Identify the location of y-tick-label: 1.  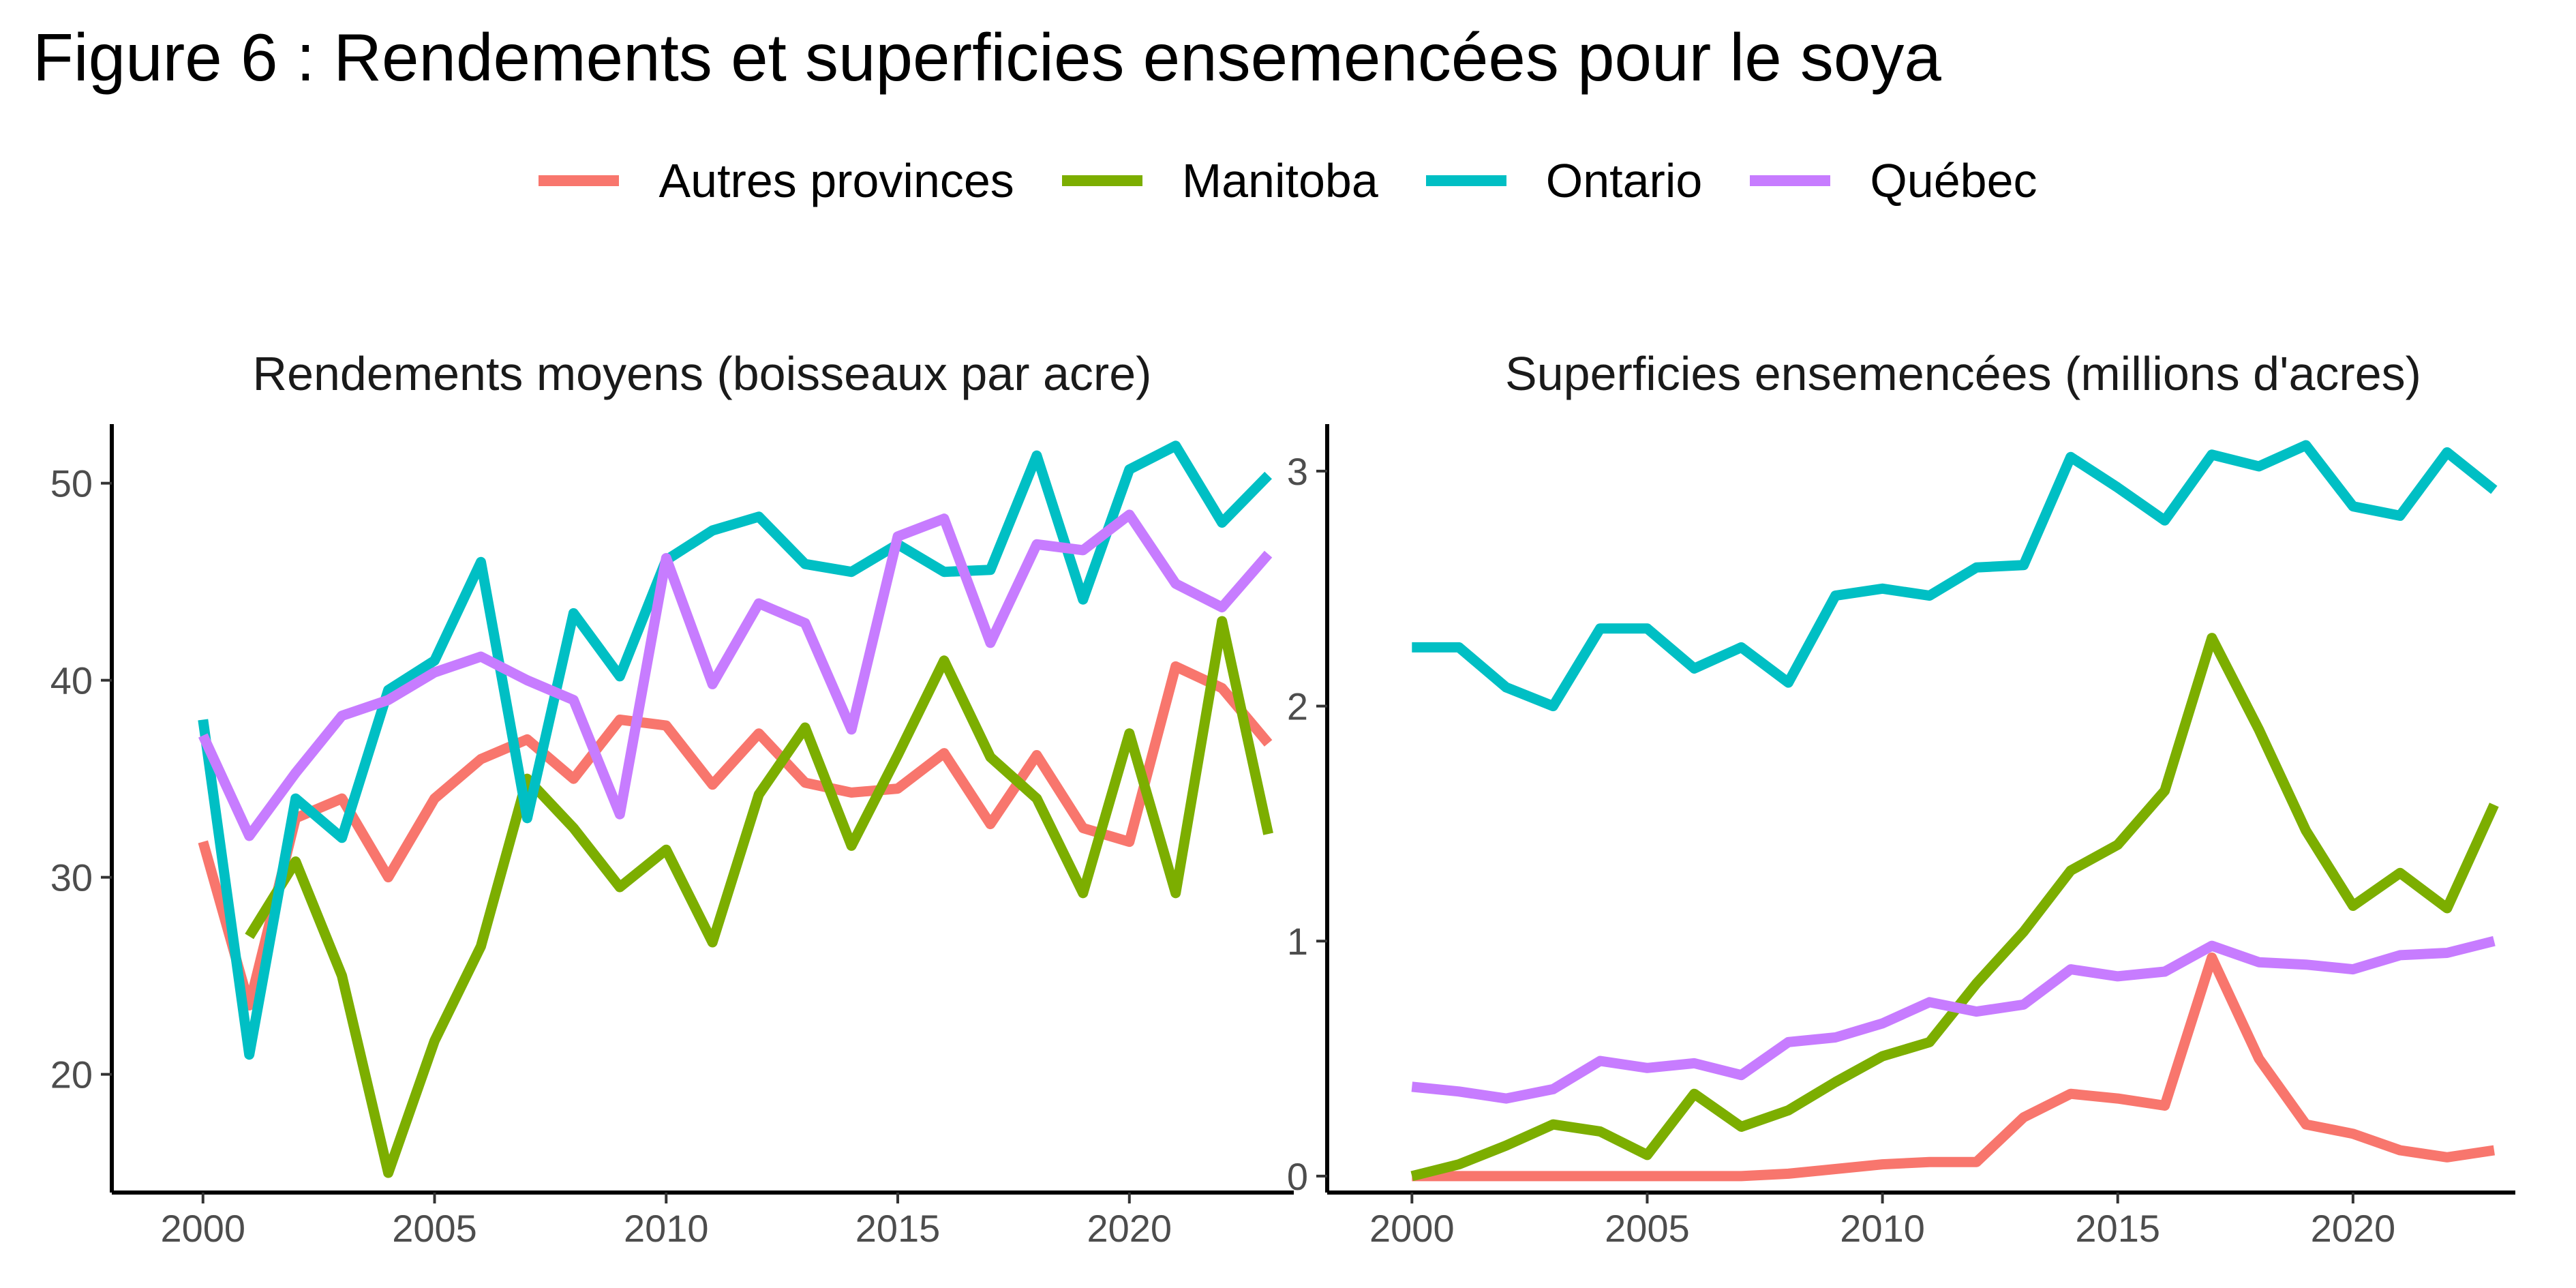
(1297, 941).